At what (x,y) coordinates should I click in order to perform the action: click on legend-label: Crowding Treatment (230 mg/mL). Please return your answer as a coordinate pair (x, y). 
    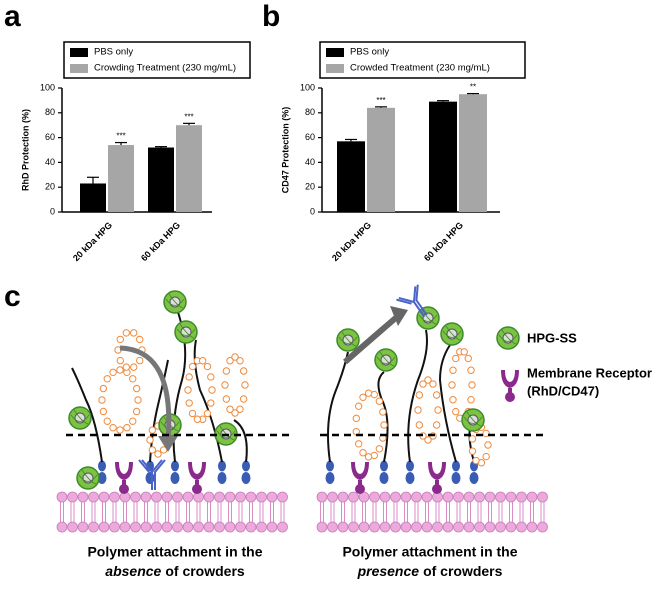
    Looking at the image, I should click on (165, 68).